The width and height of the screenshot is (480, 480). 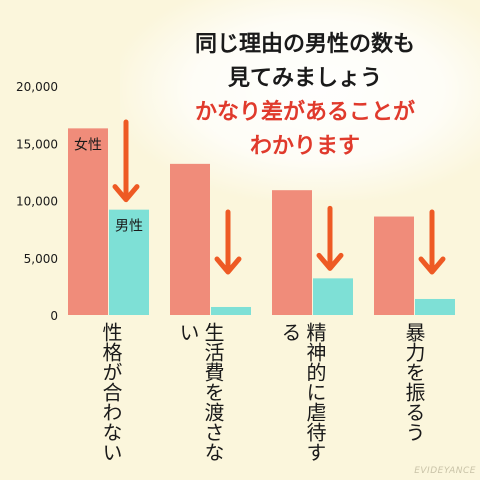 I want to click on y-tick-label: 10,000, so click(x=37, y=202).